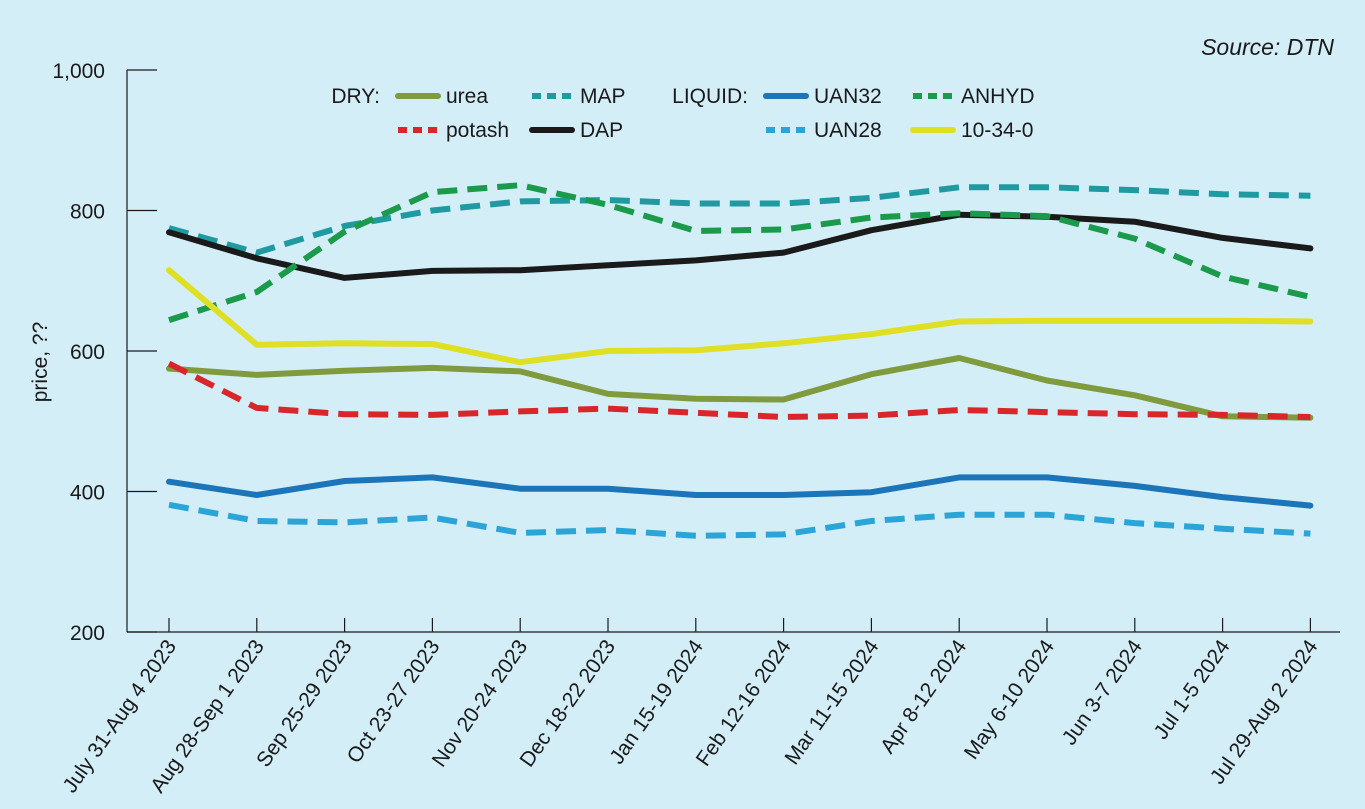 The height and width of the screenshot is (809, 1365). What do you see at coordinates (394, 702) in the screenshot?
I see `x-tick-label: Oct 23-27 2023` at bounding box center [394, 702].